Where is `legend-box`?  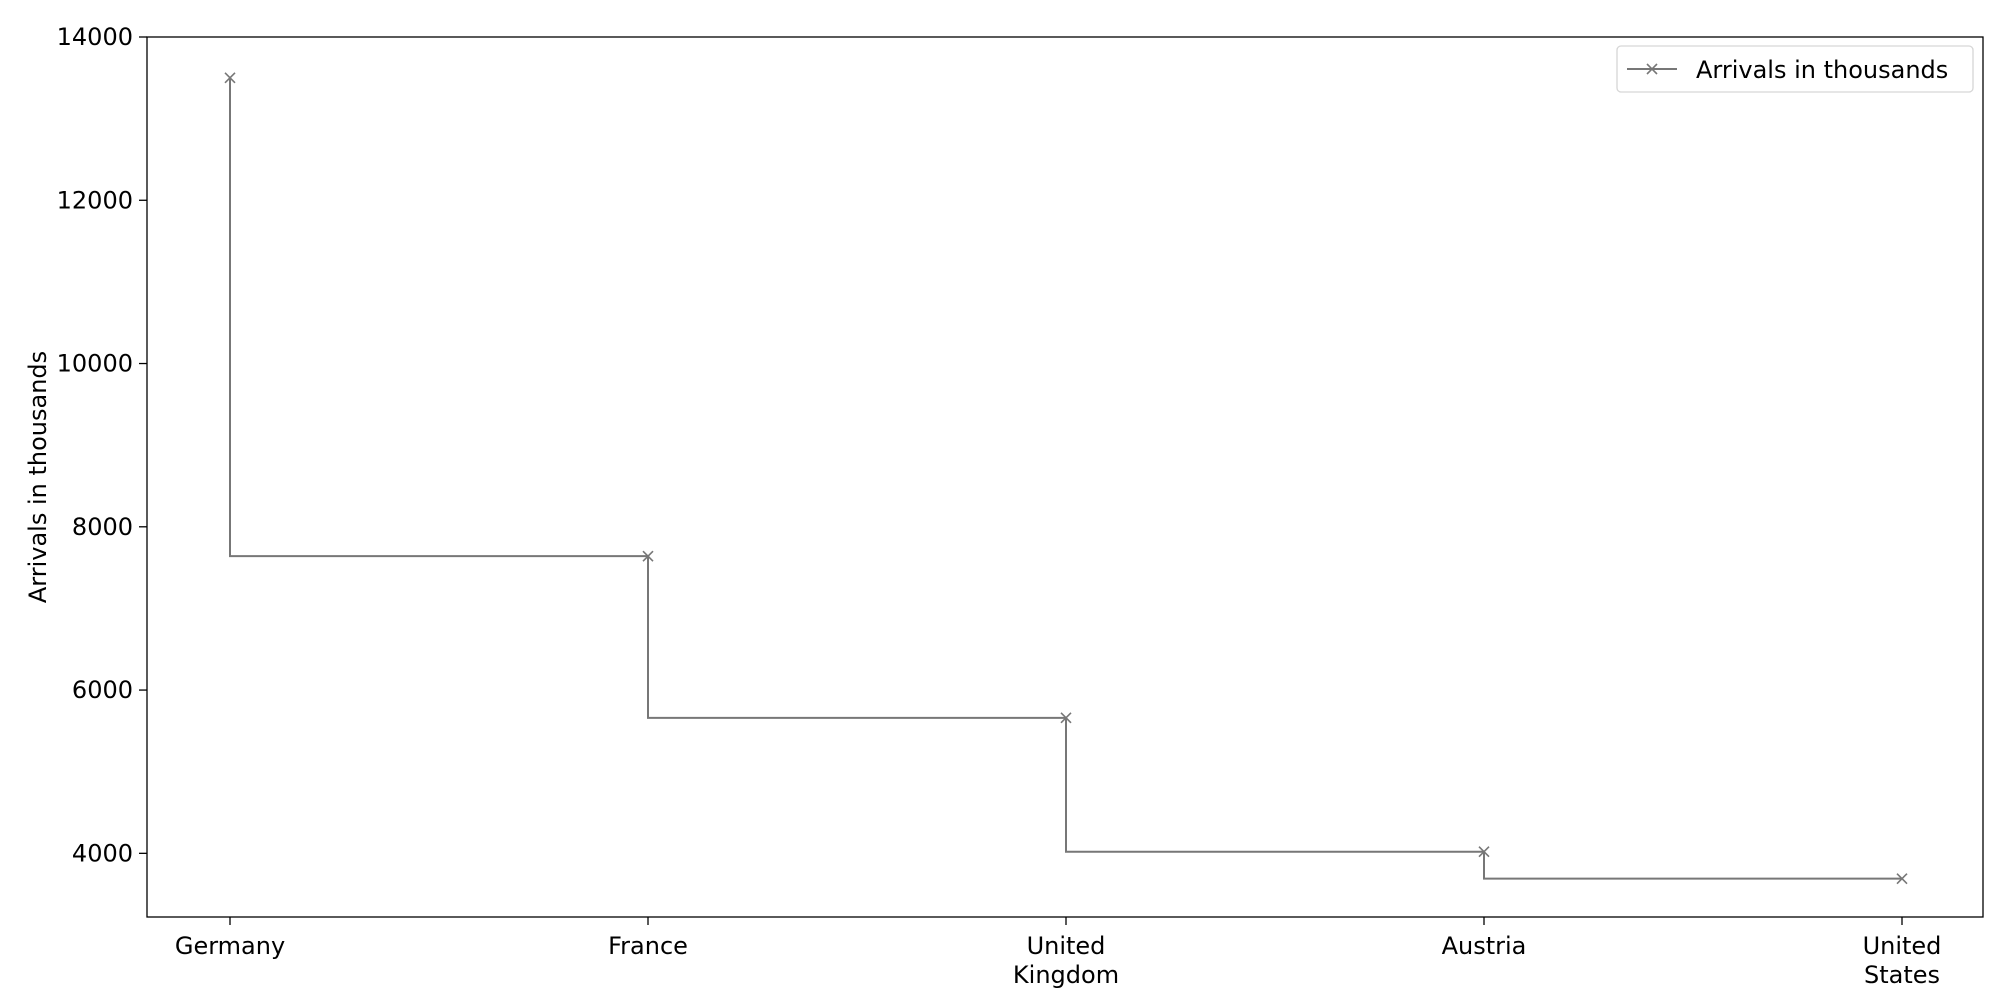 legend-box is located at coordinates (1795, 69).